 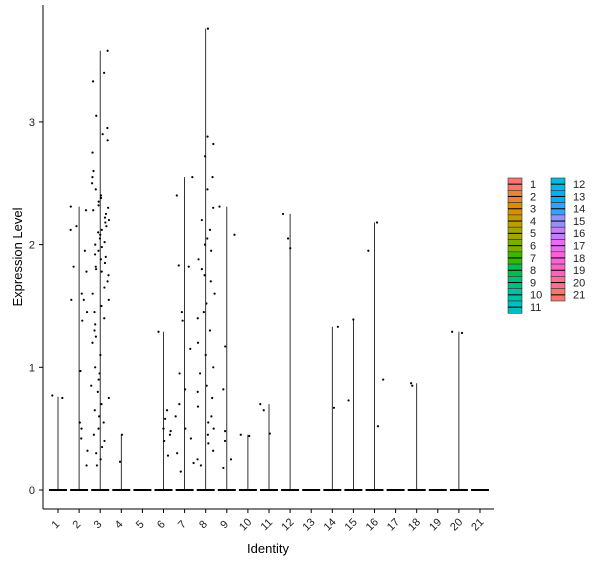 What do you see at coordinates (567, 221) in the screenshot?
I see `legend-item-15: 15` at bounding box center [567, 221].